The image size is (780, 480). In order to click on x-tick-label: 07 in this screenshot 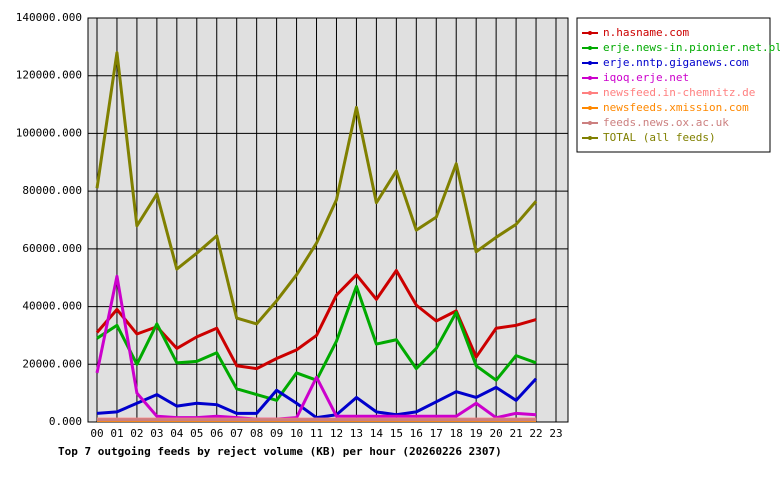, I will do `click(236, 433)`.